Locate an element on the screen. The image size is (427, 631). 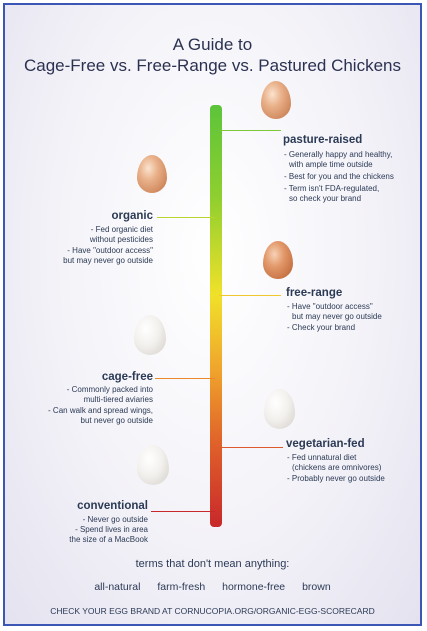
meaningless-terms-heading: terms that don't mean anything: is located at coordinates (212, 564).